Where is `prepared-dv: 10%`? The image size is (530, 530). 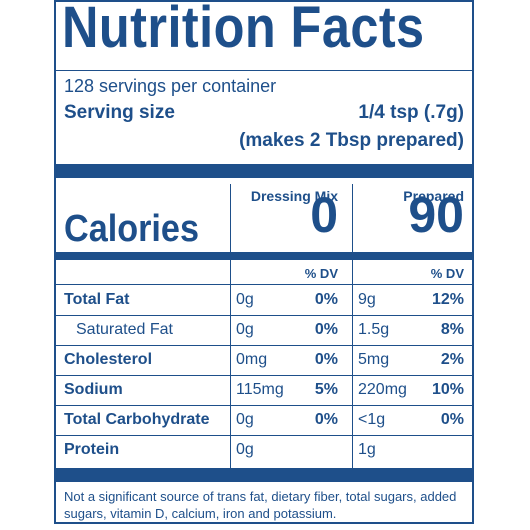
prepared-dv: 10% is located at coordinates (447, 389).